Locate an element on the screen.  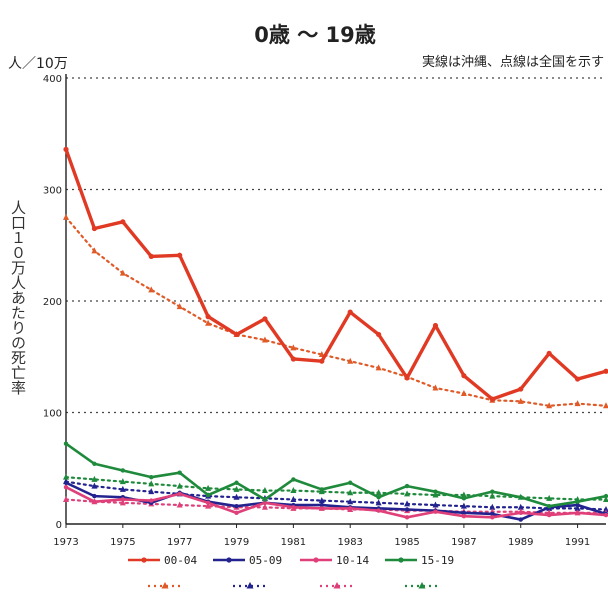
y-axis-title: 人口１０万人あたりの死亡率 is located at coordinates (18, 297).